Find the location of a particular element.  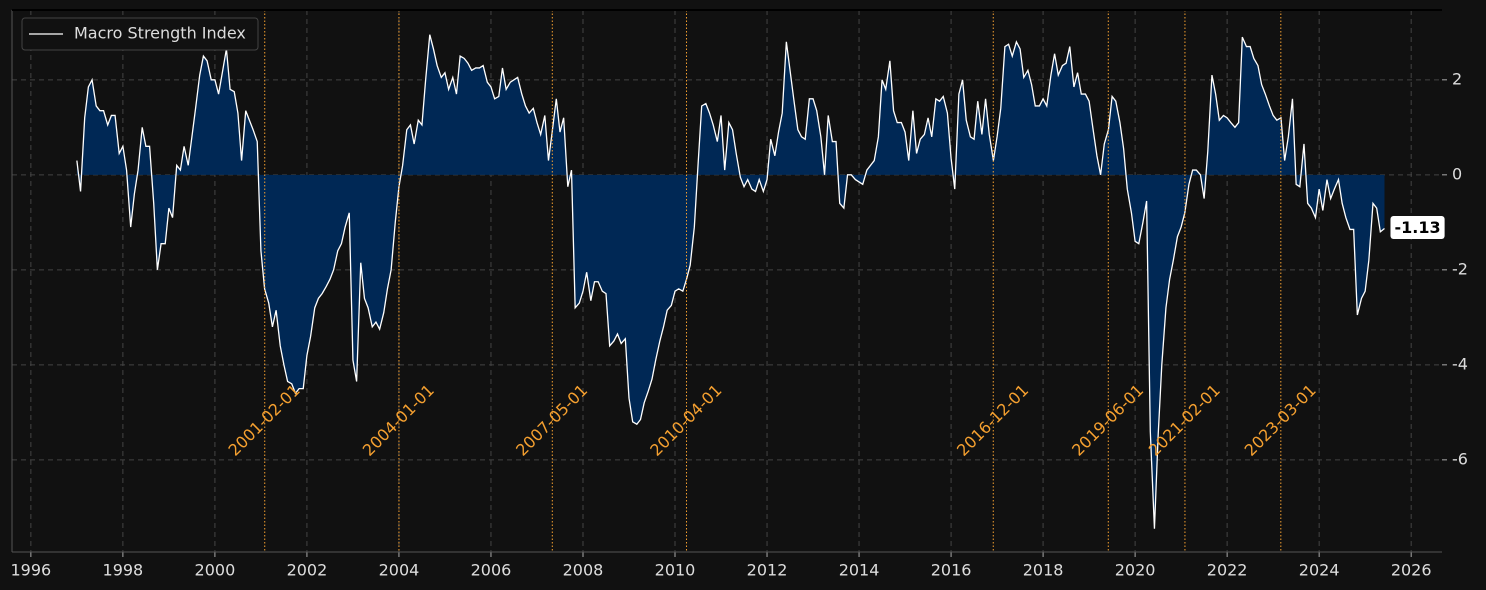

y-tick-label: -6 is located at coordinates (1460, 458).